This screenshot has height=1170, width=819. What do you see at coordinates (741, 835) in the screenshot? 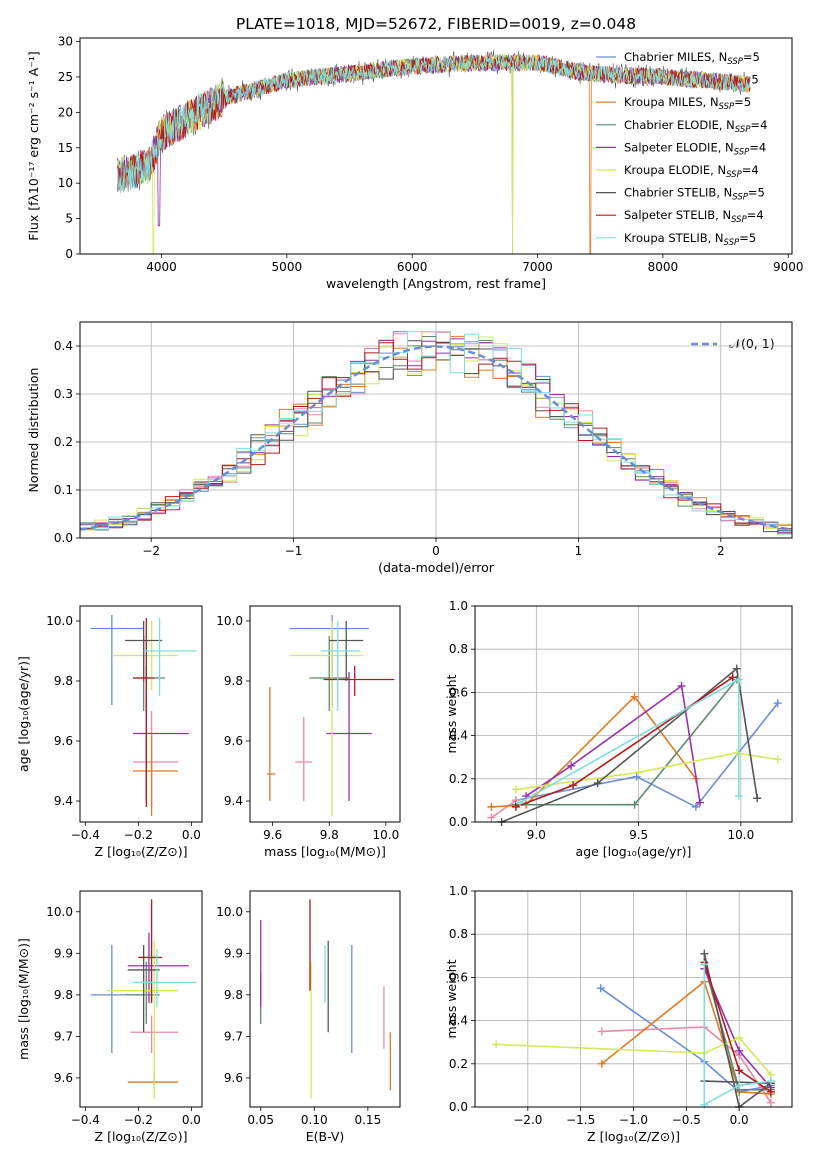
I see `weight-vs-age-x-tick-label: 10.0` at bounding box center [741, 835].